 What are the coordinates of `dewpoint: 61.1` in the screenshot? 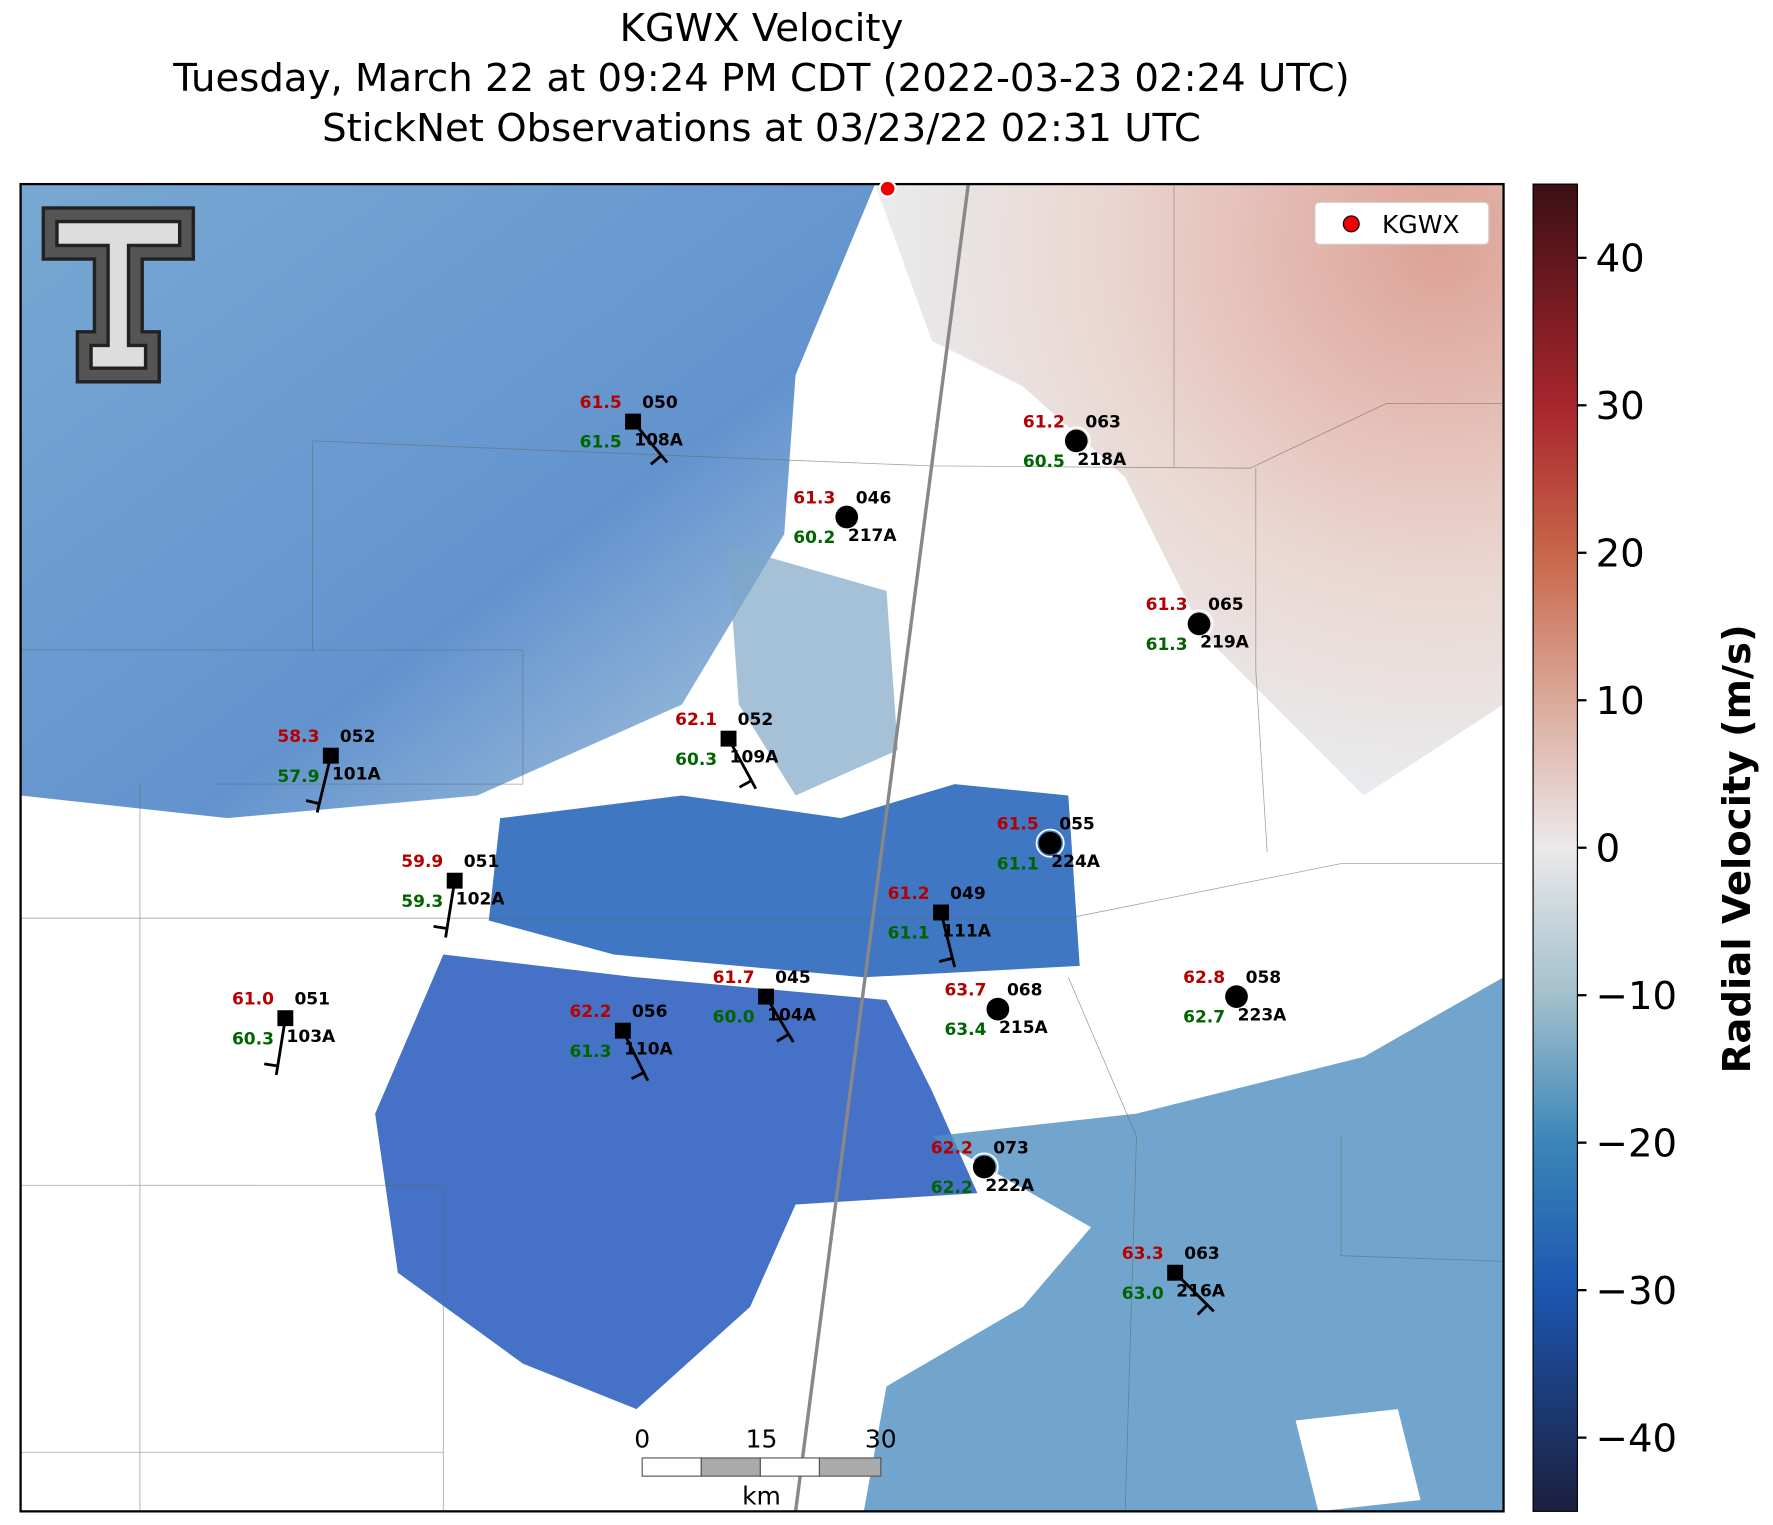 It's located at (1018, 864).